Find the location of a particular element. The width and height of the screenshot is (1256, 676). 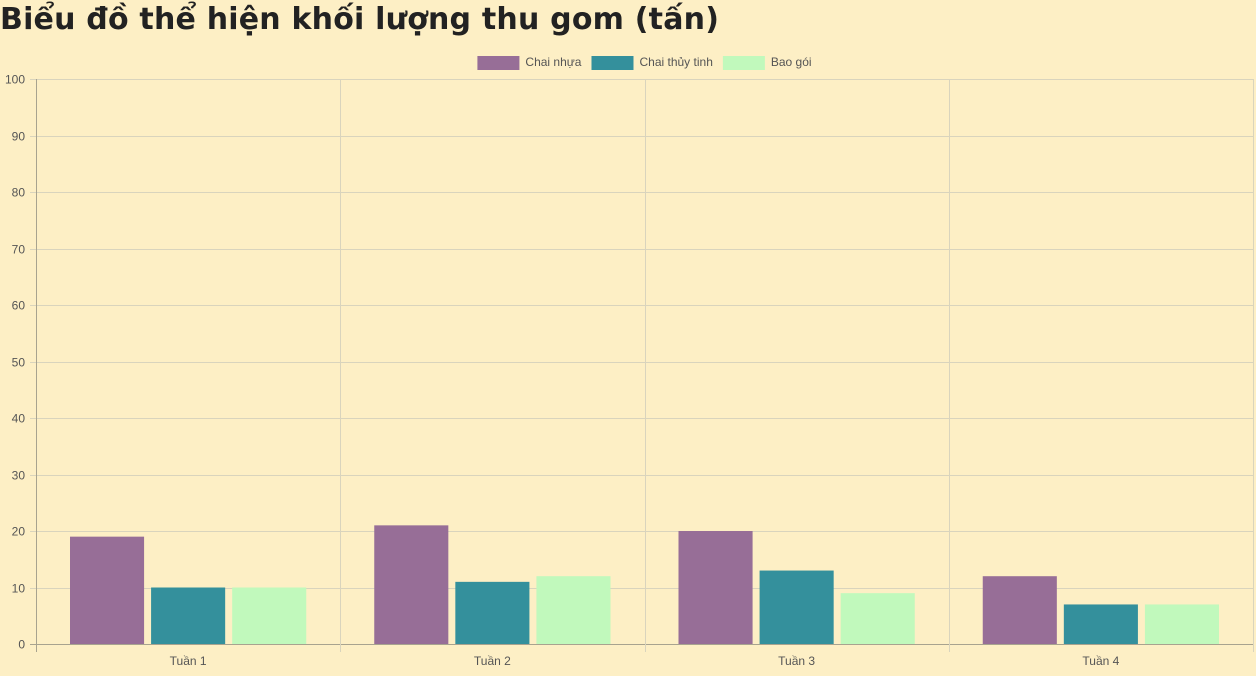

y-tick-label: 40 is located at coordinates (19, 419).